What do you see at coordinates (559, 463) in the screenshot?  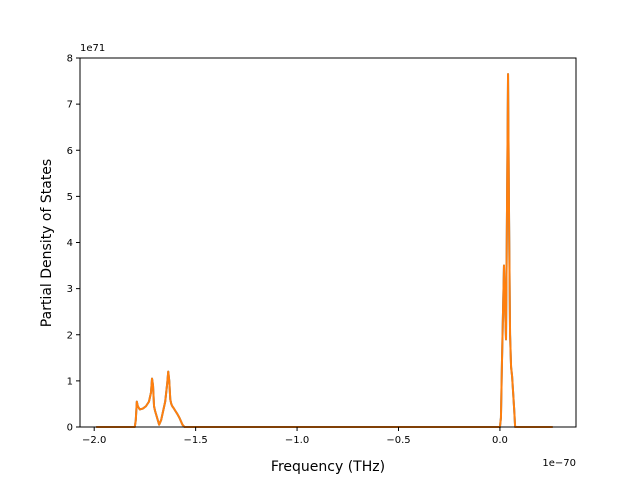 I see `x-offset-label: 1e−70` at bounding box center [559, 463].